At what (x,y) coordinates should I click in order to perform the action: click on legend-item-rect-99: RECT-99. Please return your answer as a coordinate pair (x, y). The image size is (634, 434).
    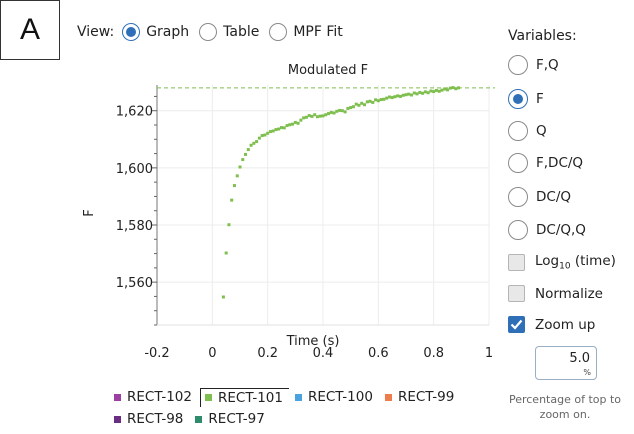
    Looking at the image, I should click on (420, 397).